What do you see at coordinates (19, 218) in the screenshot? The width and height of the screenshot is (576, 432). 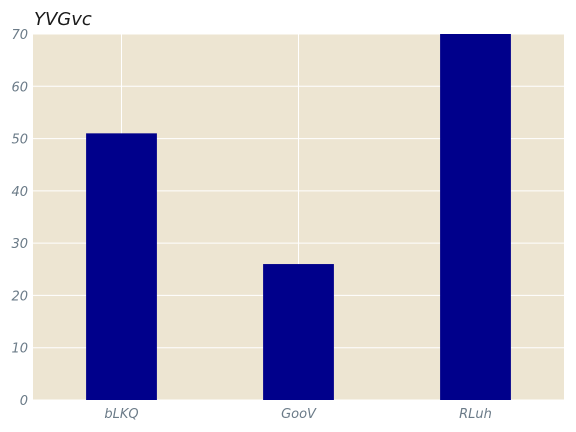 I see `y-axis-ticks: 0 10 20 30 40 50 60 70` at bounding box center [19, 218].